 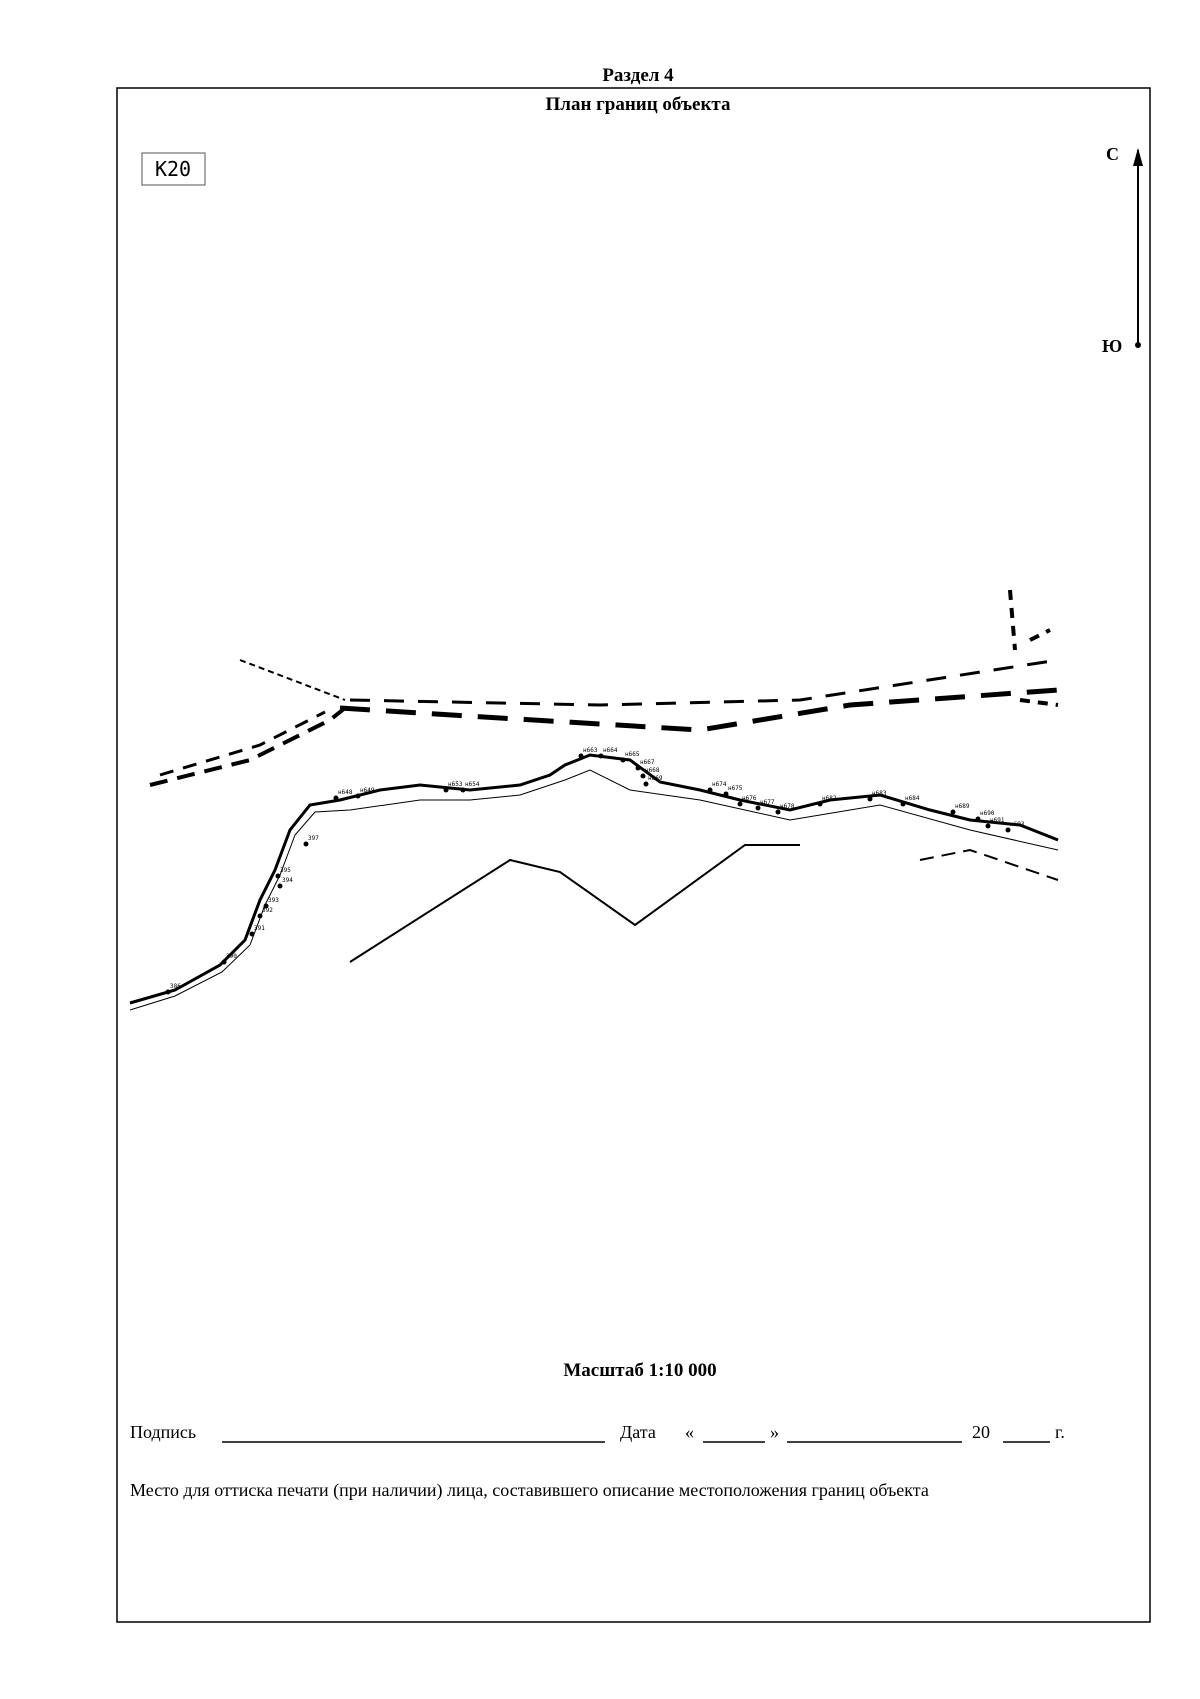 What do you see at coordinates (231, 956) in the screenshot?
I see `point-label: 390` at bounding box center [231, 956].